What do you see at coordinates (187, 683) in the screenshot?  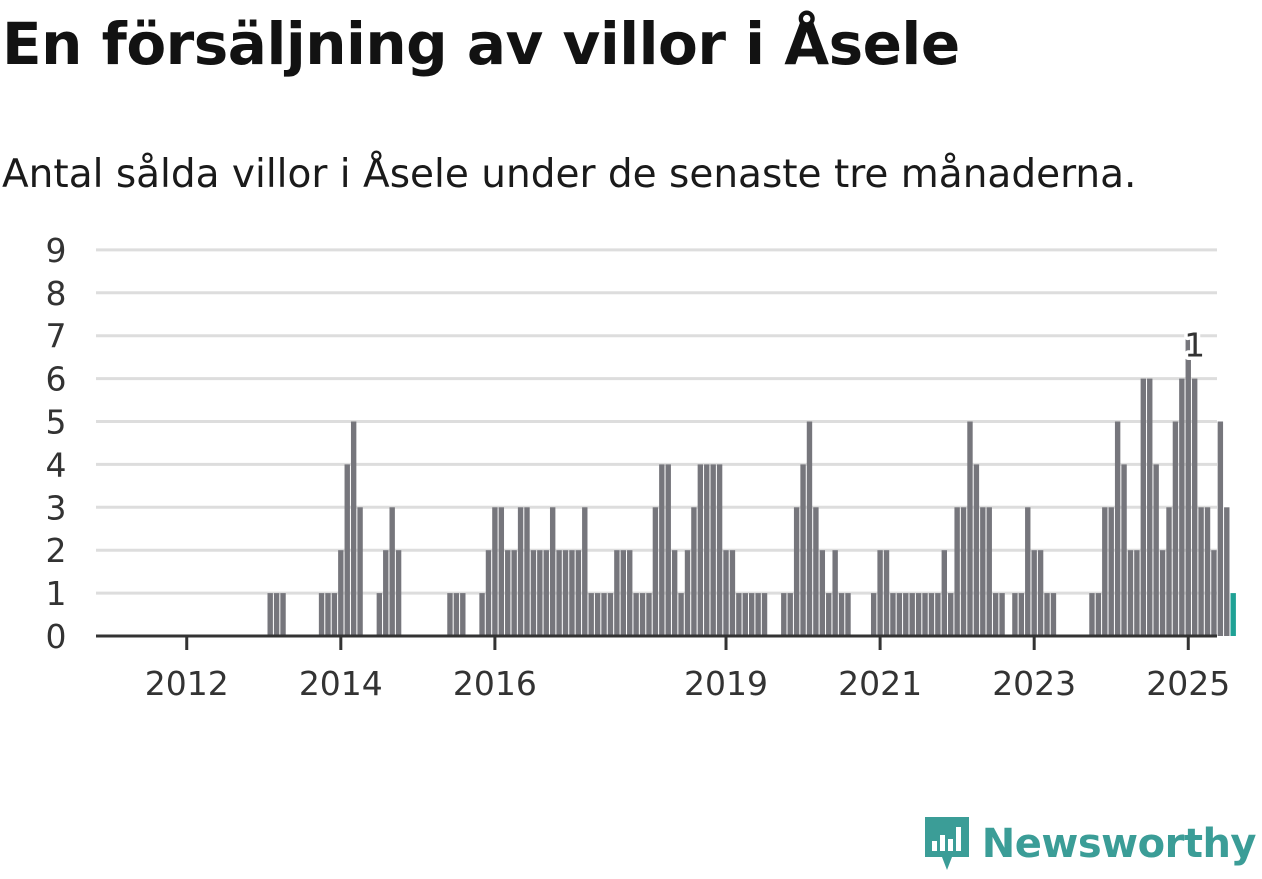 I see `x-tick-label: 2012` at bounding box center [187, 683].